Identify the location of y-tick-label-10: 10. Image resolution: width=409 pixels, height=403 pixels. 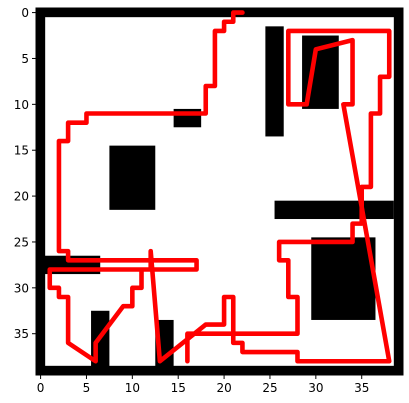
(21, 105).